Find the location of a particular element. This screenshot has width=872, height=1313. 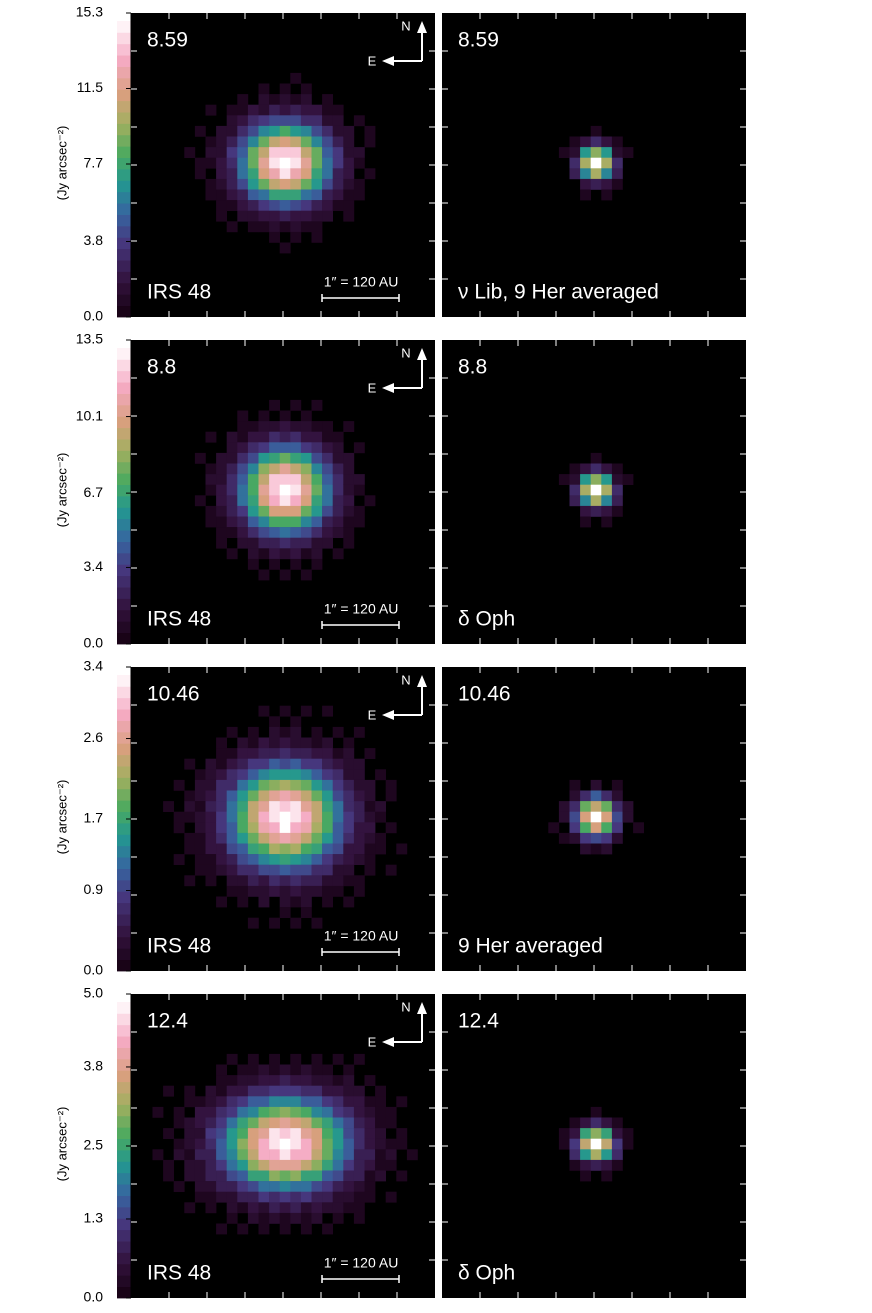

scale-bar-label: 1″ = 120 AU is located at coordinates (361, 609).